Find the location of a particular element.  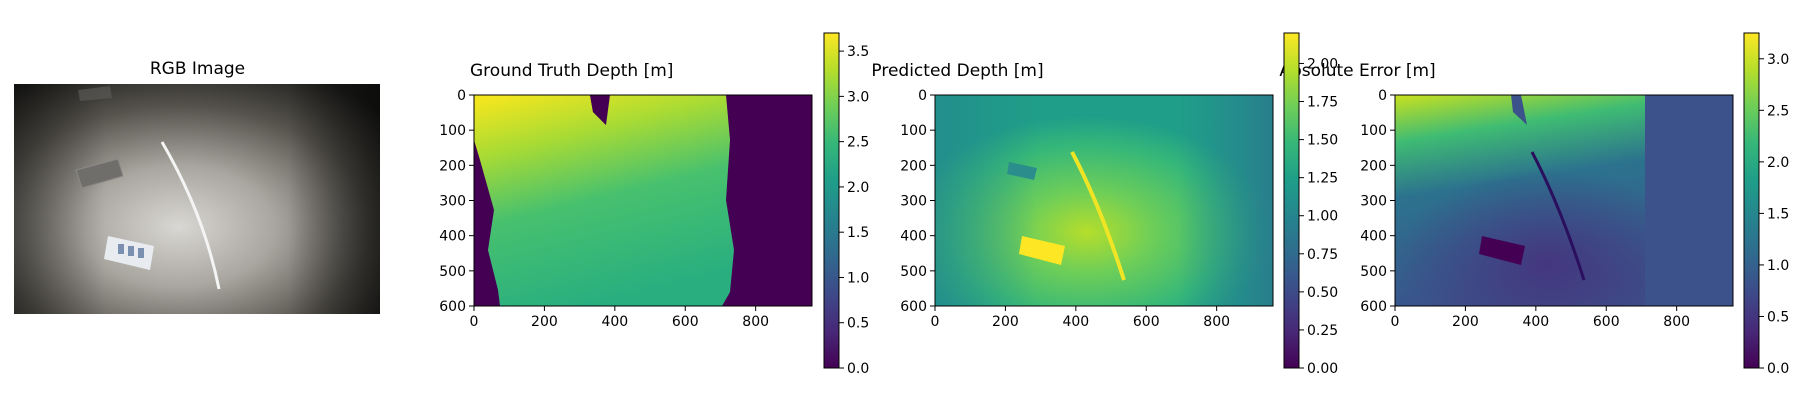

err-y-tick-label: 600 is located at coordinates (1373, 307).